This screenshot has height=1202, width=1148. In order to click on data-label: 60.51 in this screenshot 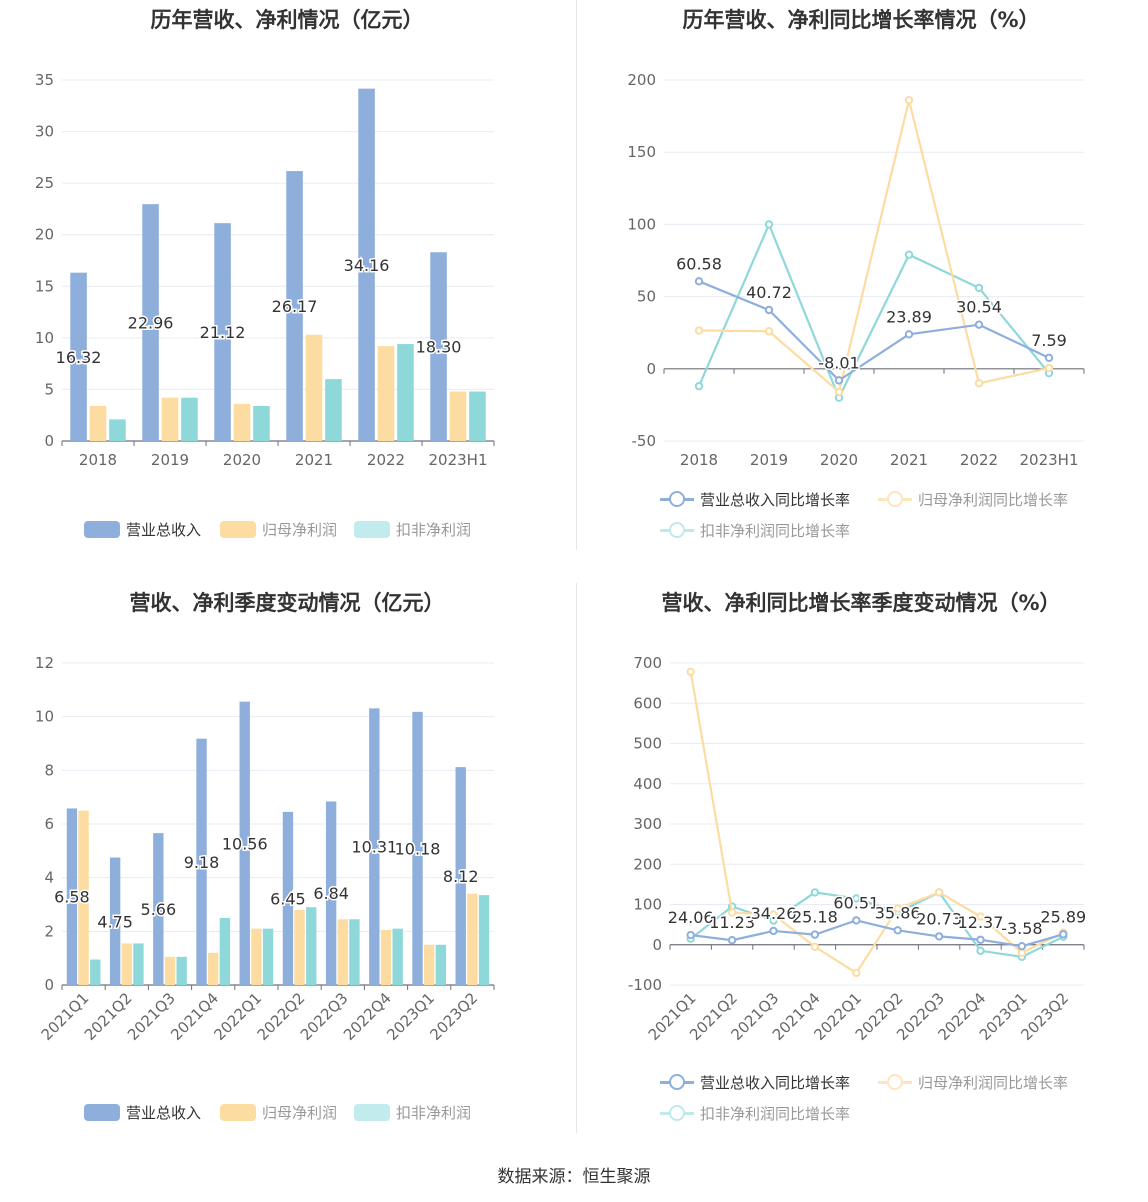, I will do `click(856, 902)`.